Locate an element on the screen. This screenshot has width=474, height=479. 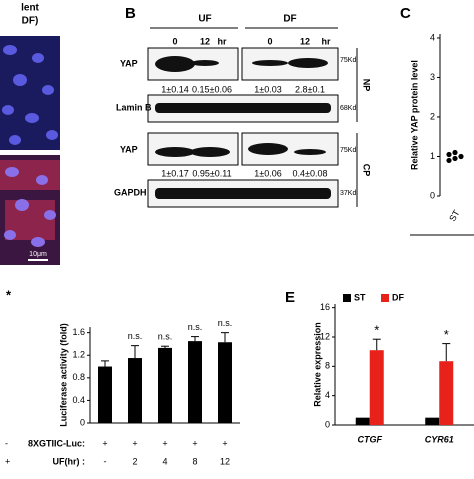
quant: 1±0.17 is located at coordinates (174, 173).